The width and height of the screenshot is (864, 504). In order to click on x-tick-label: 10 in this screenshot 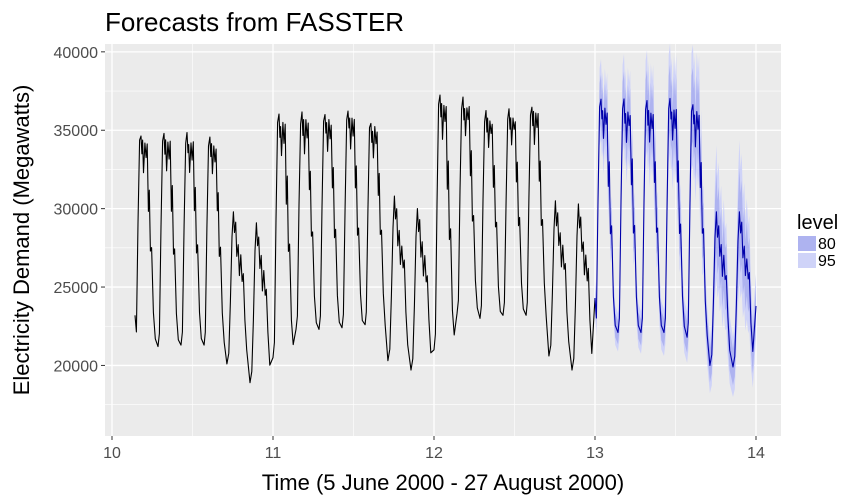, I will do `click(112, 453)`.